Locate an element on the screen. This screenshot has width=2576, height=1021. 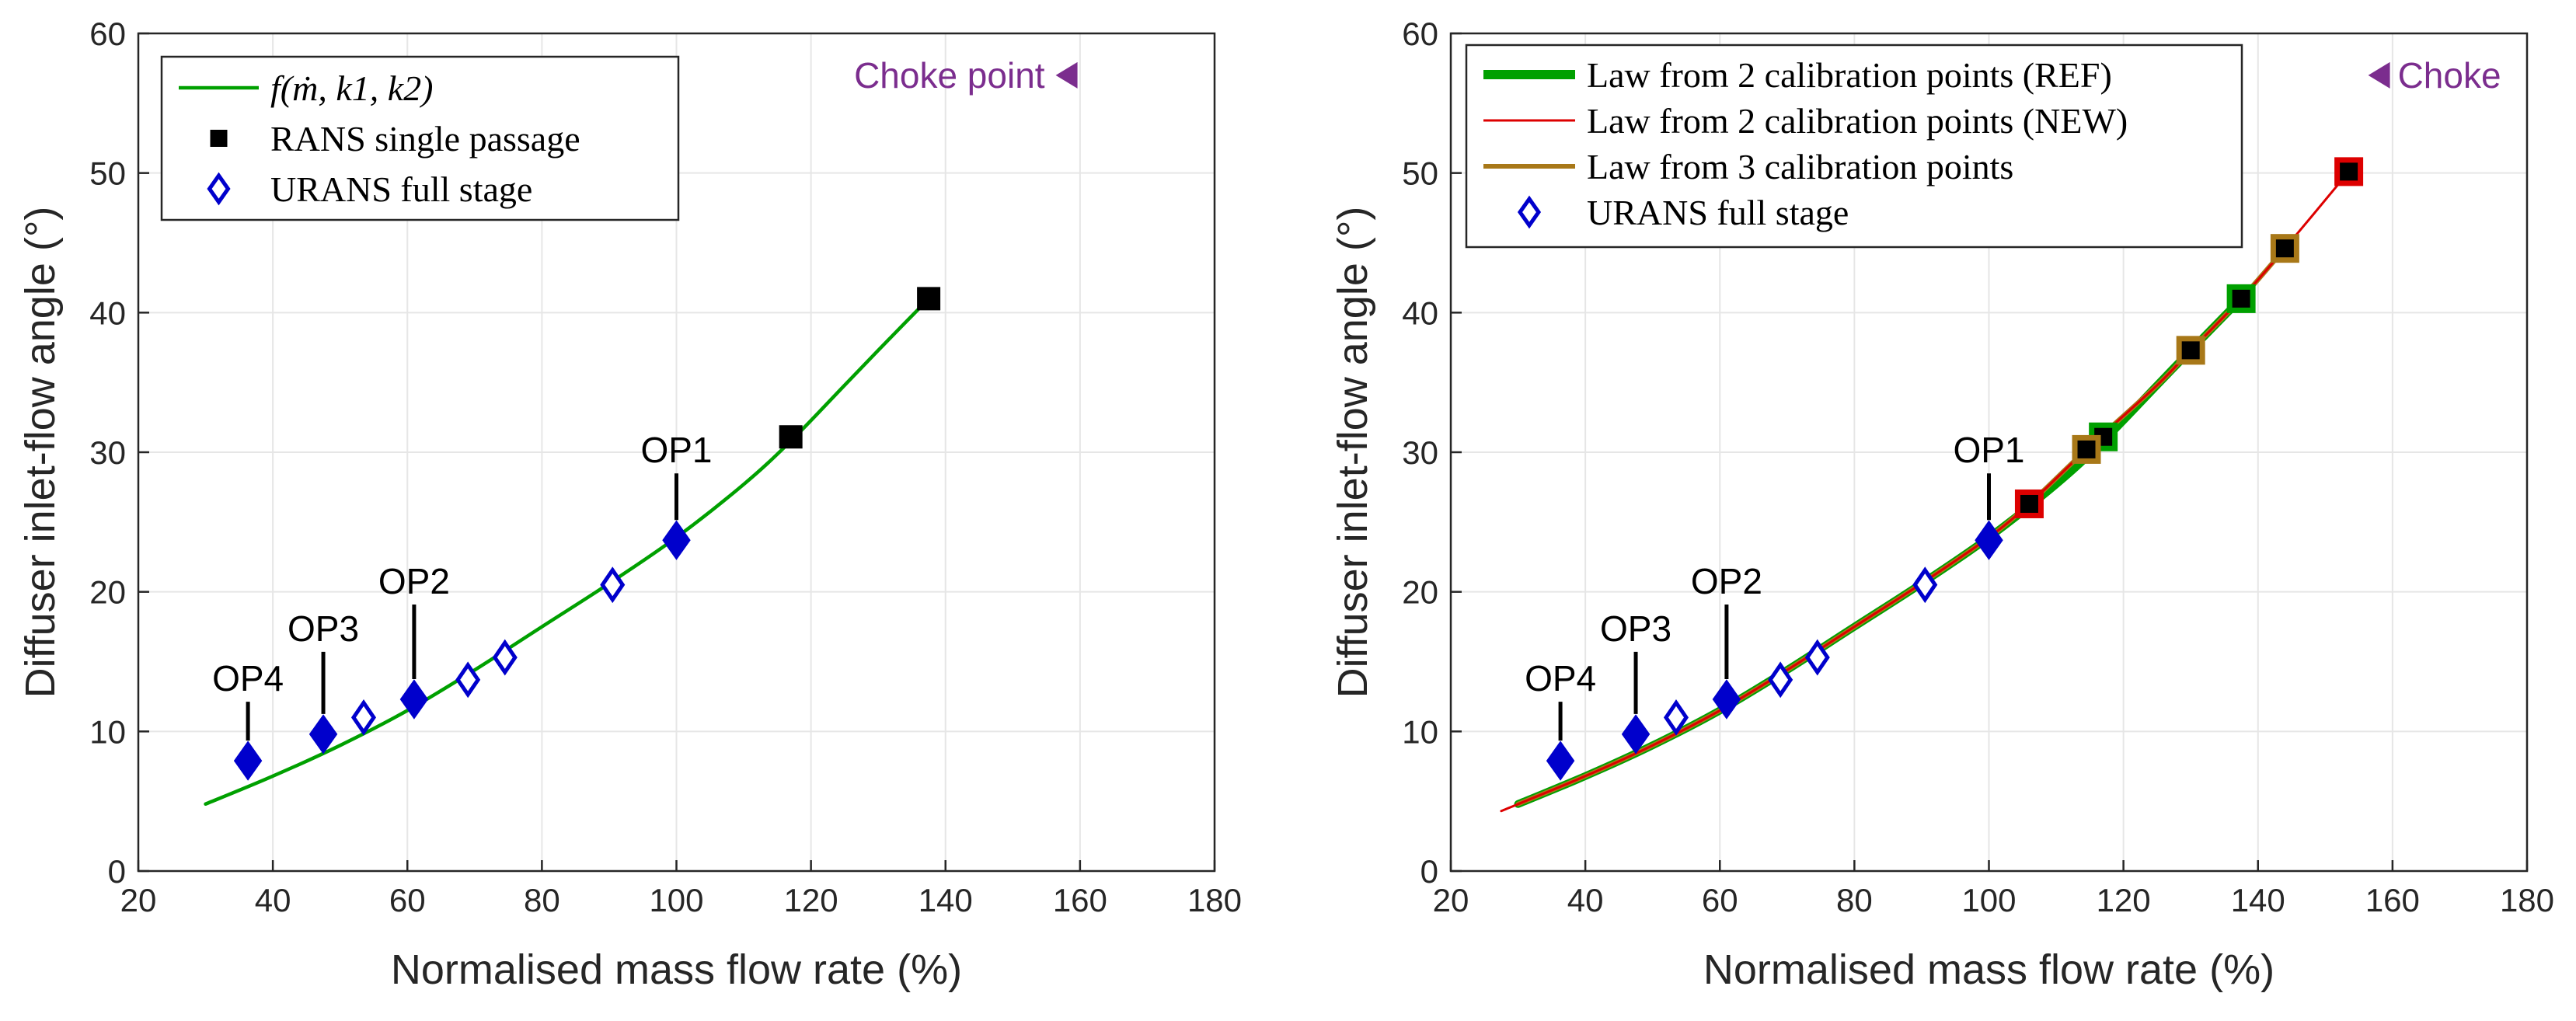
legend-entry-label: Law from 3 calibration points is located at coordinates (1800, 166).